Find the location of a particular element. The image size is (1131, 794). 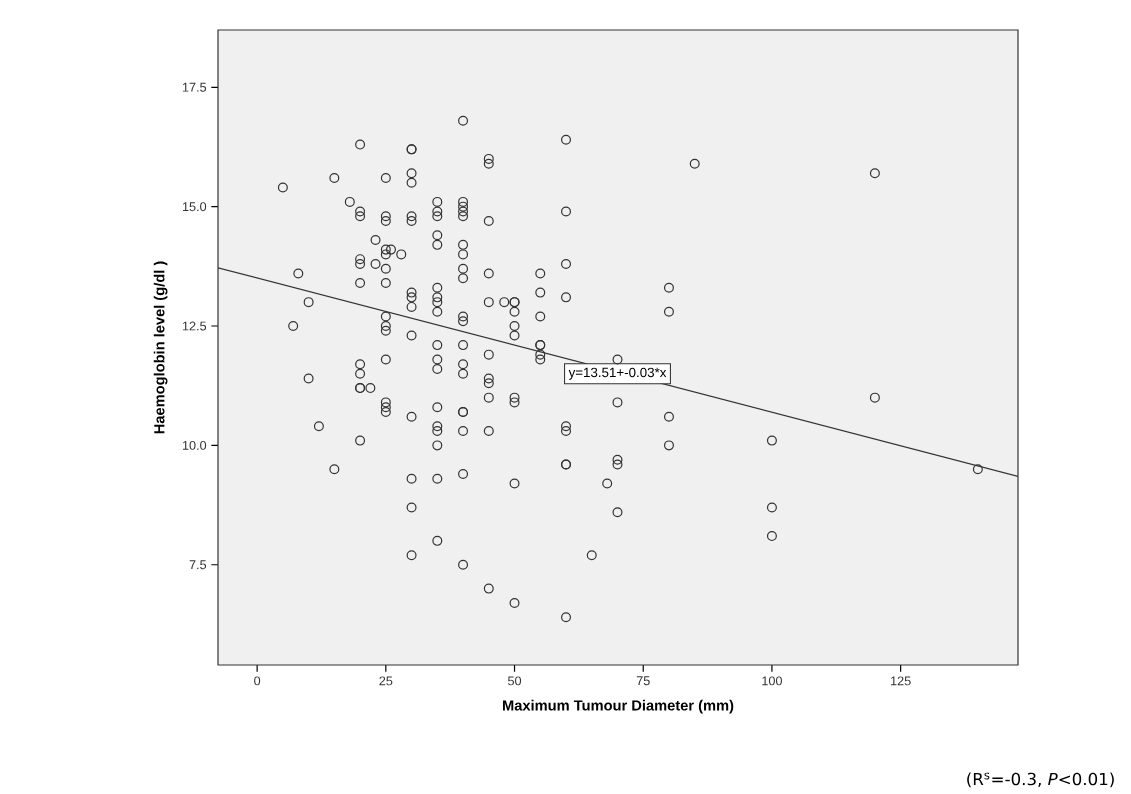

x-tick-label: 75 is located at coordinates (643, 681).